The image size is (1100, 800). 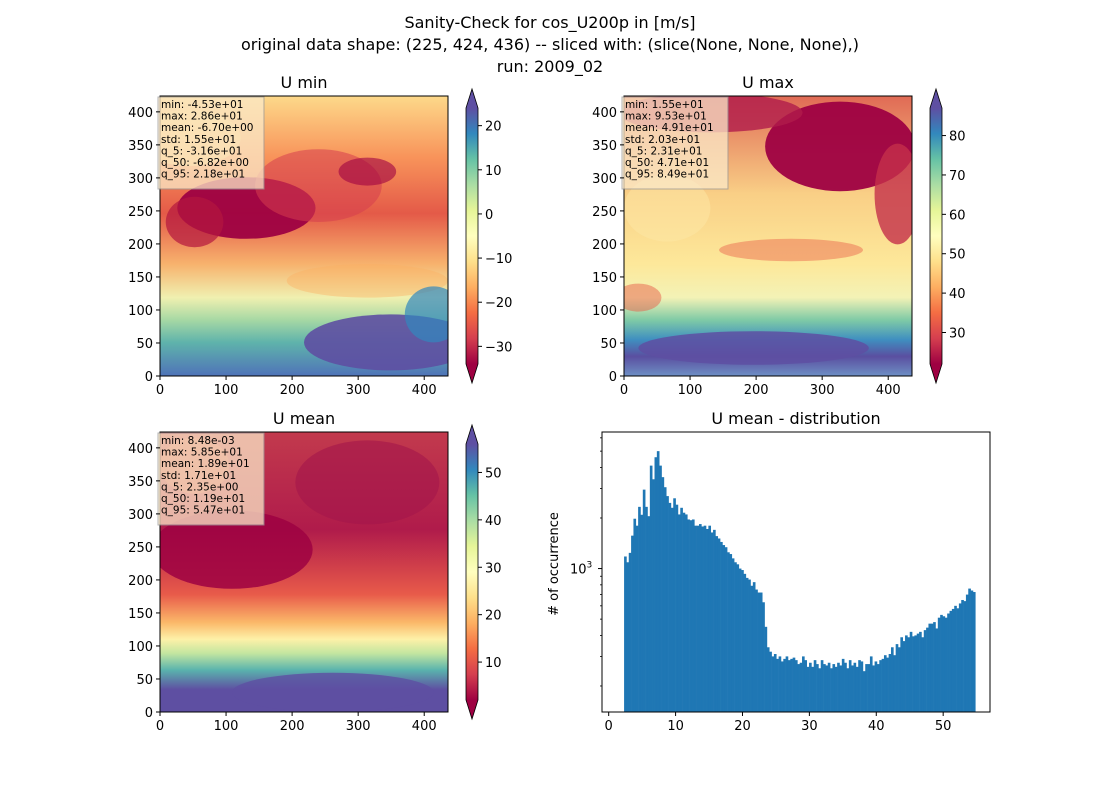 I want to click on y-tick-label: 150, so click(x=140, y=614).